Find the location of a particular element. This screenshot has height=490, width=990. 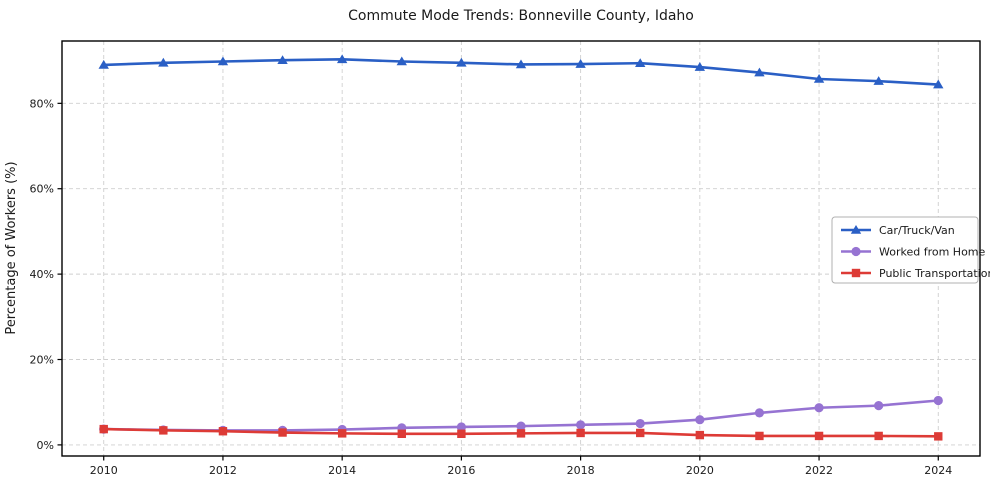

x-tick-label: 2022 is located at coordinates (819, 470).